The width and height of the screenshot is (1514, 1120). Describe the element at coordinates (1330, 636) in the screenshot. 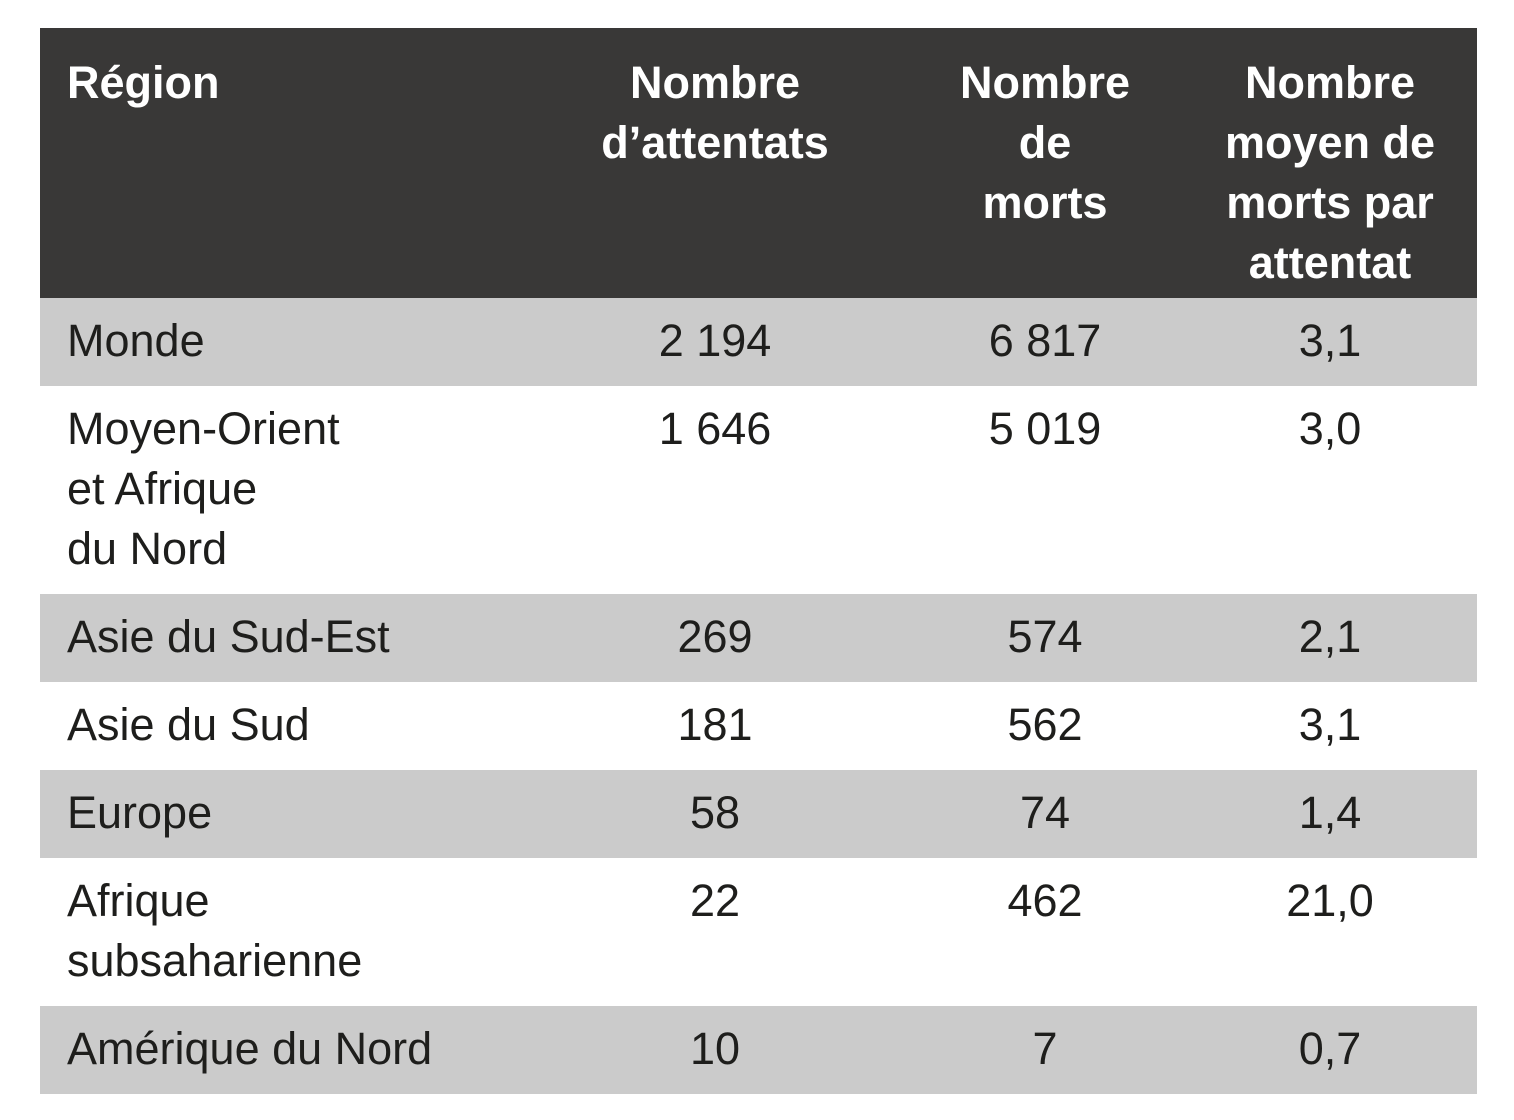

I see `cell-avg-deaths: 2,1` at that location.